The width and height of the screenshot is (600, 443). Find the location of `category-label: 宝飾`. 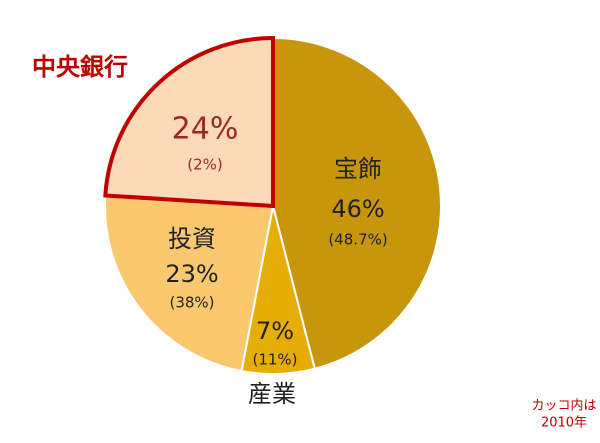

category-label: 宝飾 is located at coordinates (358, 169).